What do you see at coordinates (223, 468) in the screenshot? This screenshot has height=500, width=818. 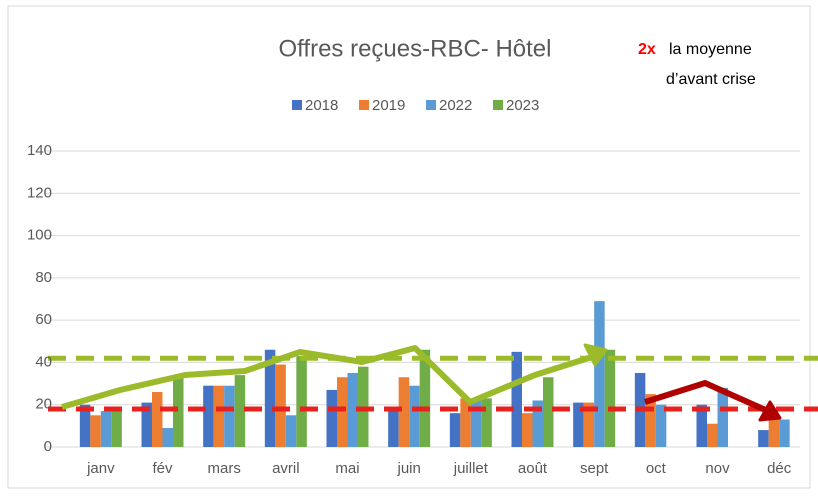 I see `x-tick-label: mars` at bounding box center [223, 468].